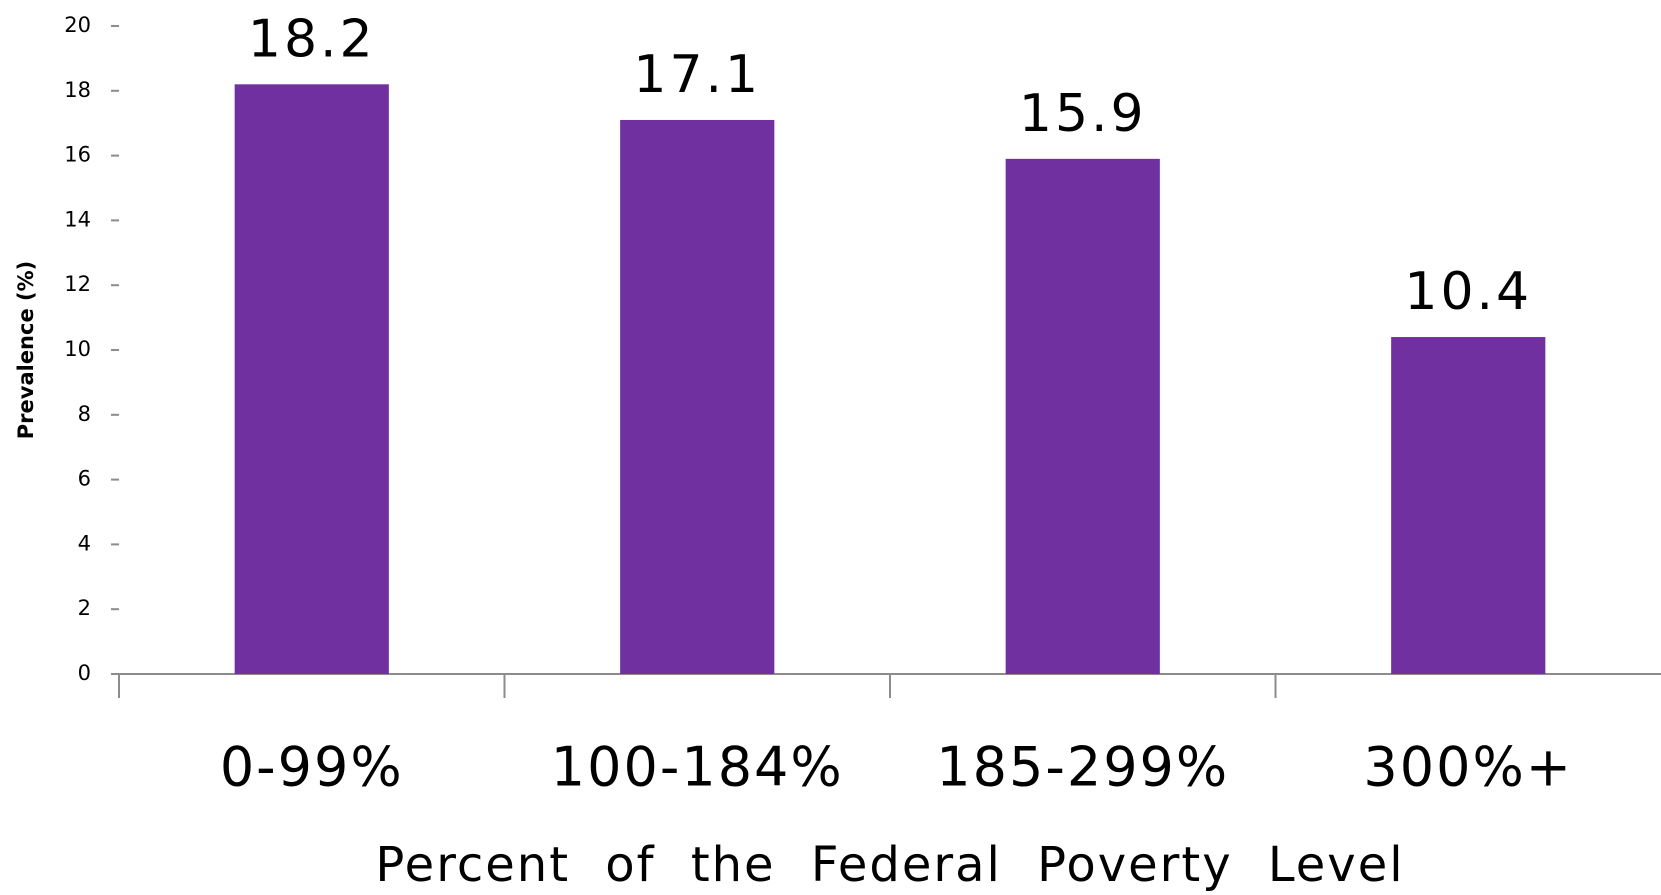  What do you see at coordinates (77, 219) in the screenshot?
I see `y-tick-label: 14` at bounding box center [77, 219].